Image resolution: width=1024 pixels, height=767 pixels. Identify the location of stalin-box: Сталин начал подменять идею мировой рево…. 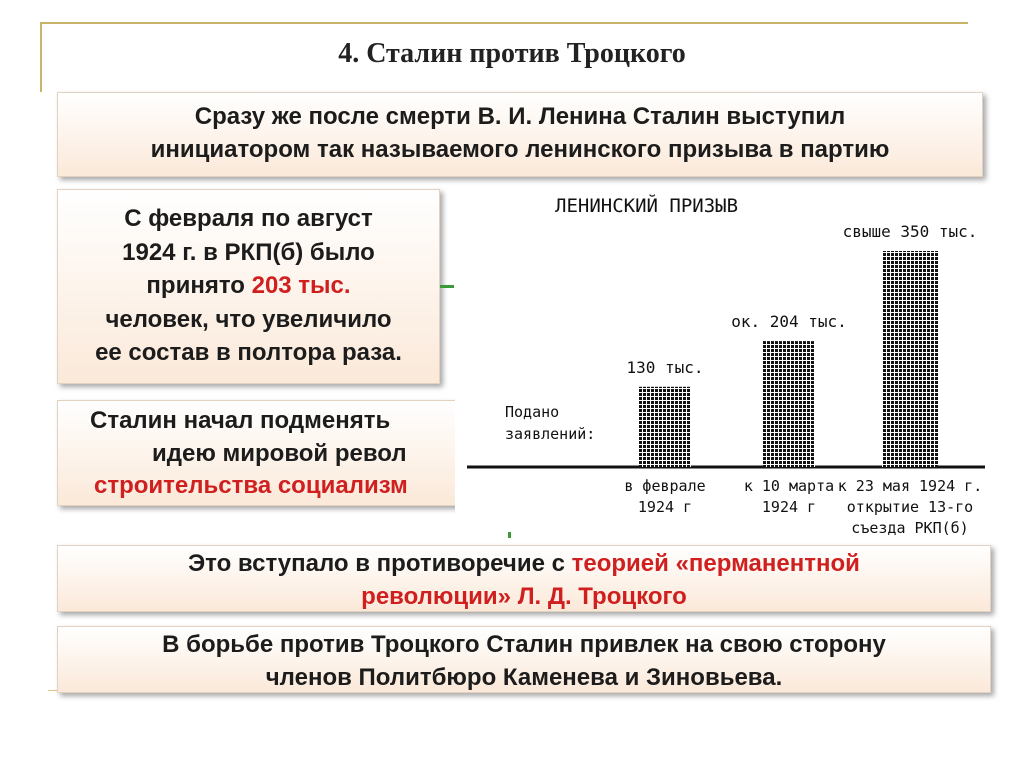
(272, 453).